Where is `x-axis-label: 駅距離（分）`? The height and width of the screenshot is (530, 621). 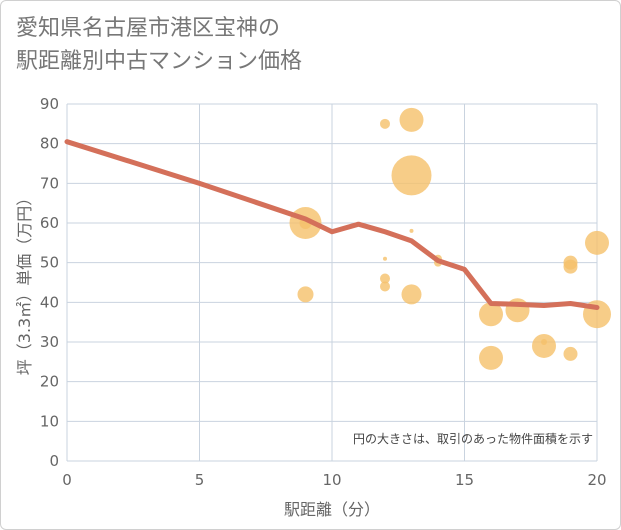
x-axis-label: 駅距離（分） is located at coordinates (332, 509).